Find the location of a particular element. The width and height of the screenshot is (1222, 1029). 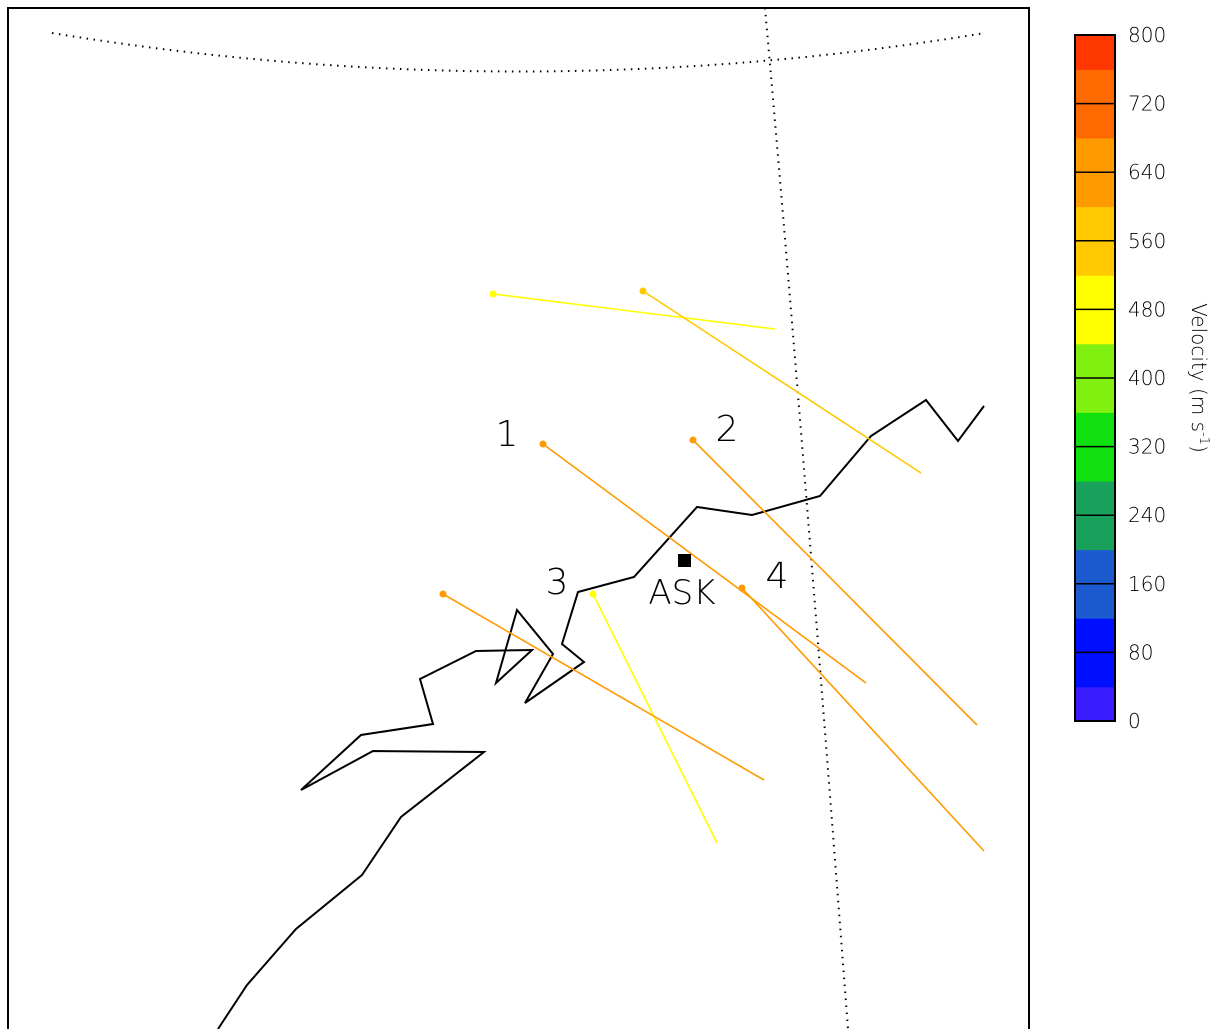

vector-label-4: 4 is located at coordinates (777, 576).